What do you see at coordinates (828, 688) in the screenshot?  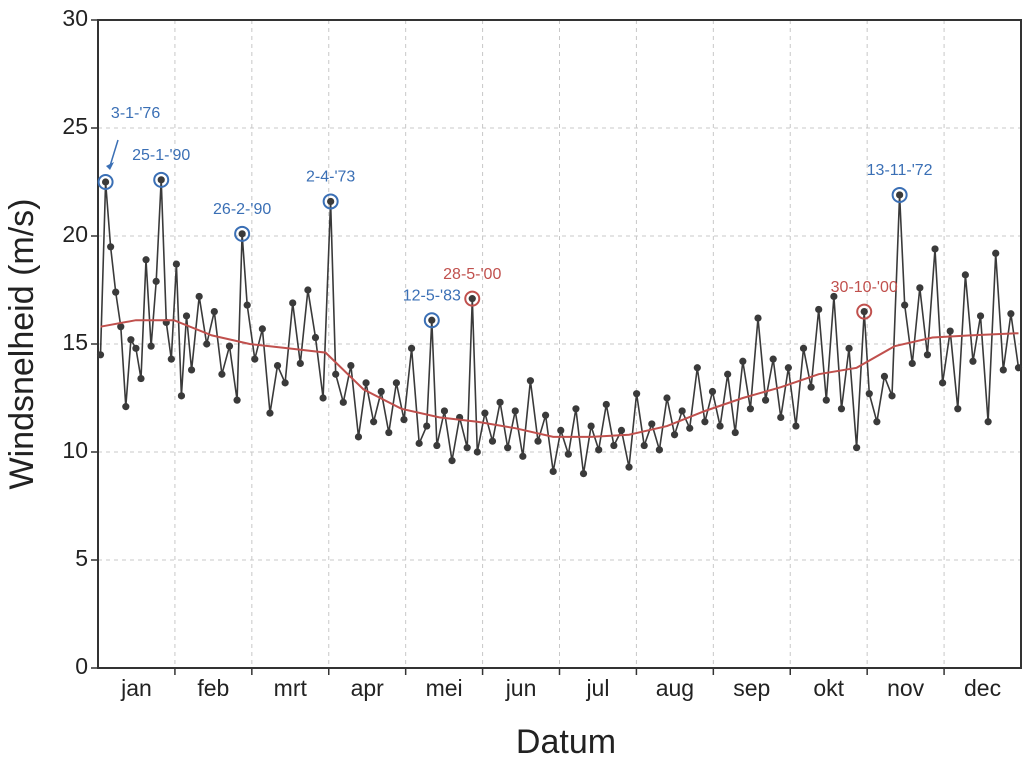 I see `x-tick-label: okt` at bounding box center [828, 688].